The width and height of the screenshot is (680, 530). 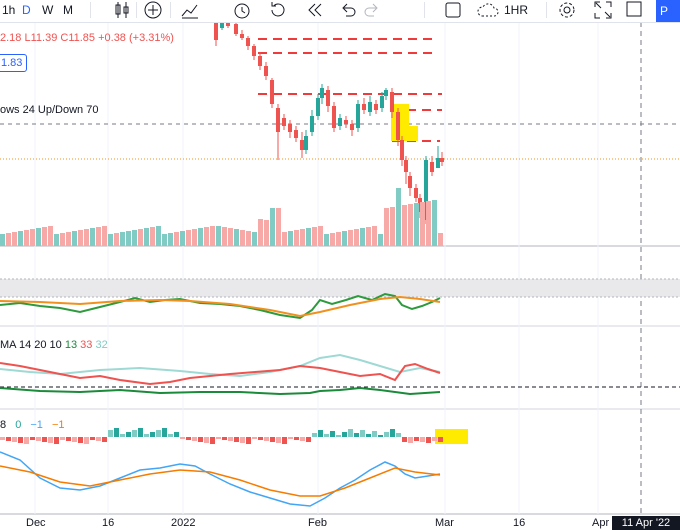 I want to click on interval-w: W, so click(x=48, y=10).